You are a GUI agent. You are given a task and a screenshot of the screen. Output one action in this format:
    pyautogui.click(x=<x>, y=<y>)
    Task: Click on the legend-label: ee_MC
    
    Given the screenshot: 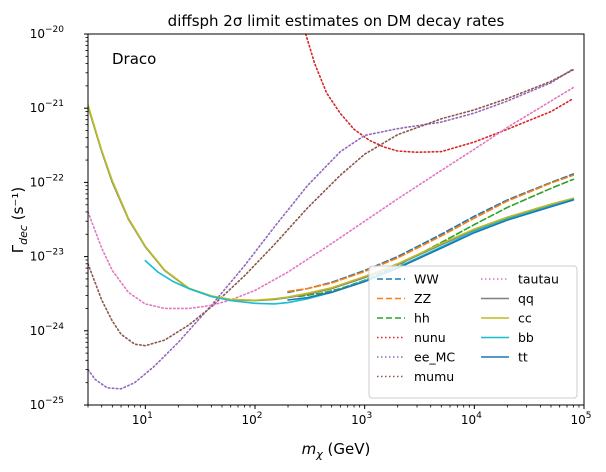 What is the action you would take?
    pyautogui.click(x=434, y=357)
    